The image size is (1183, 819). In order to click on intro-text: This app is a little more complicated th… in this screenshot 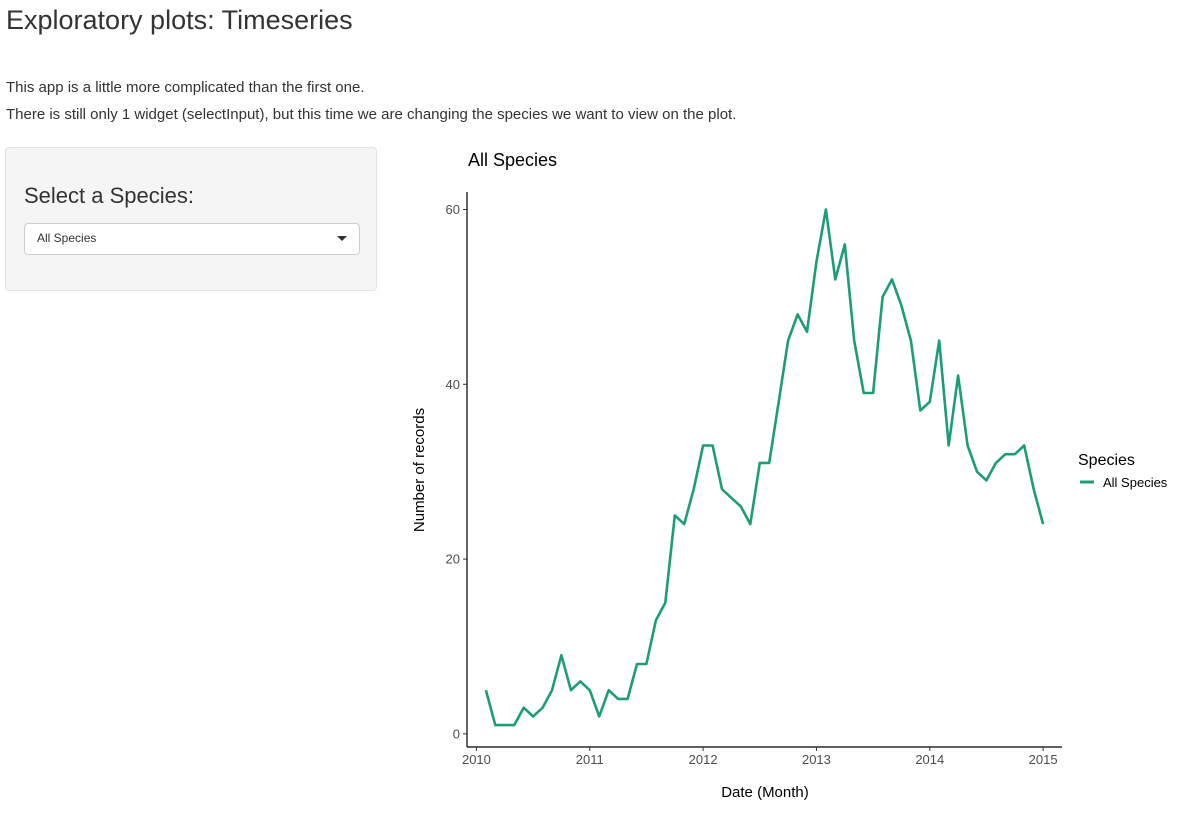, I will do `click(371, 101)`.